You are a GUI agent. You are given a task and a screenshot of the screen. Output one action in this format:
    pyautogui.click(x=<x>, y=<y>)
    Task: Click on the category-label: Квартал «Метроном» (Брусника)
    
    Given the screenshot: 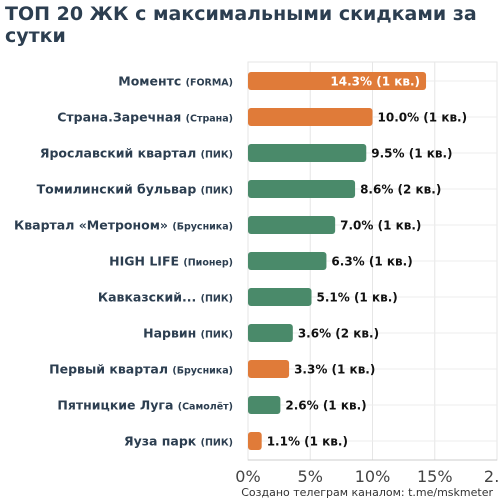 What is the action you would take?
    pyautogui.click(x=123, y=225)
    